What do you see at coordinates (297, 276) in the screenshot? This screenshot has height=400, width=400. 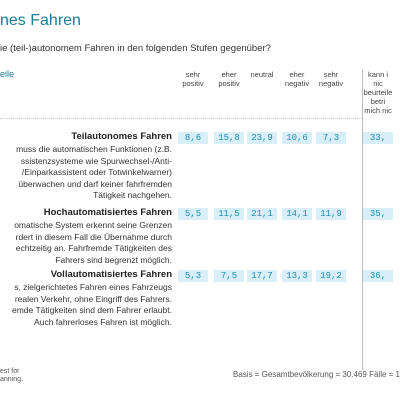 I see `value-cell: 13,3` at bounding box center [297, 276].